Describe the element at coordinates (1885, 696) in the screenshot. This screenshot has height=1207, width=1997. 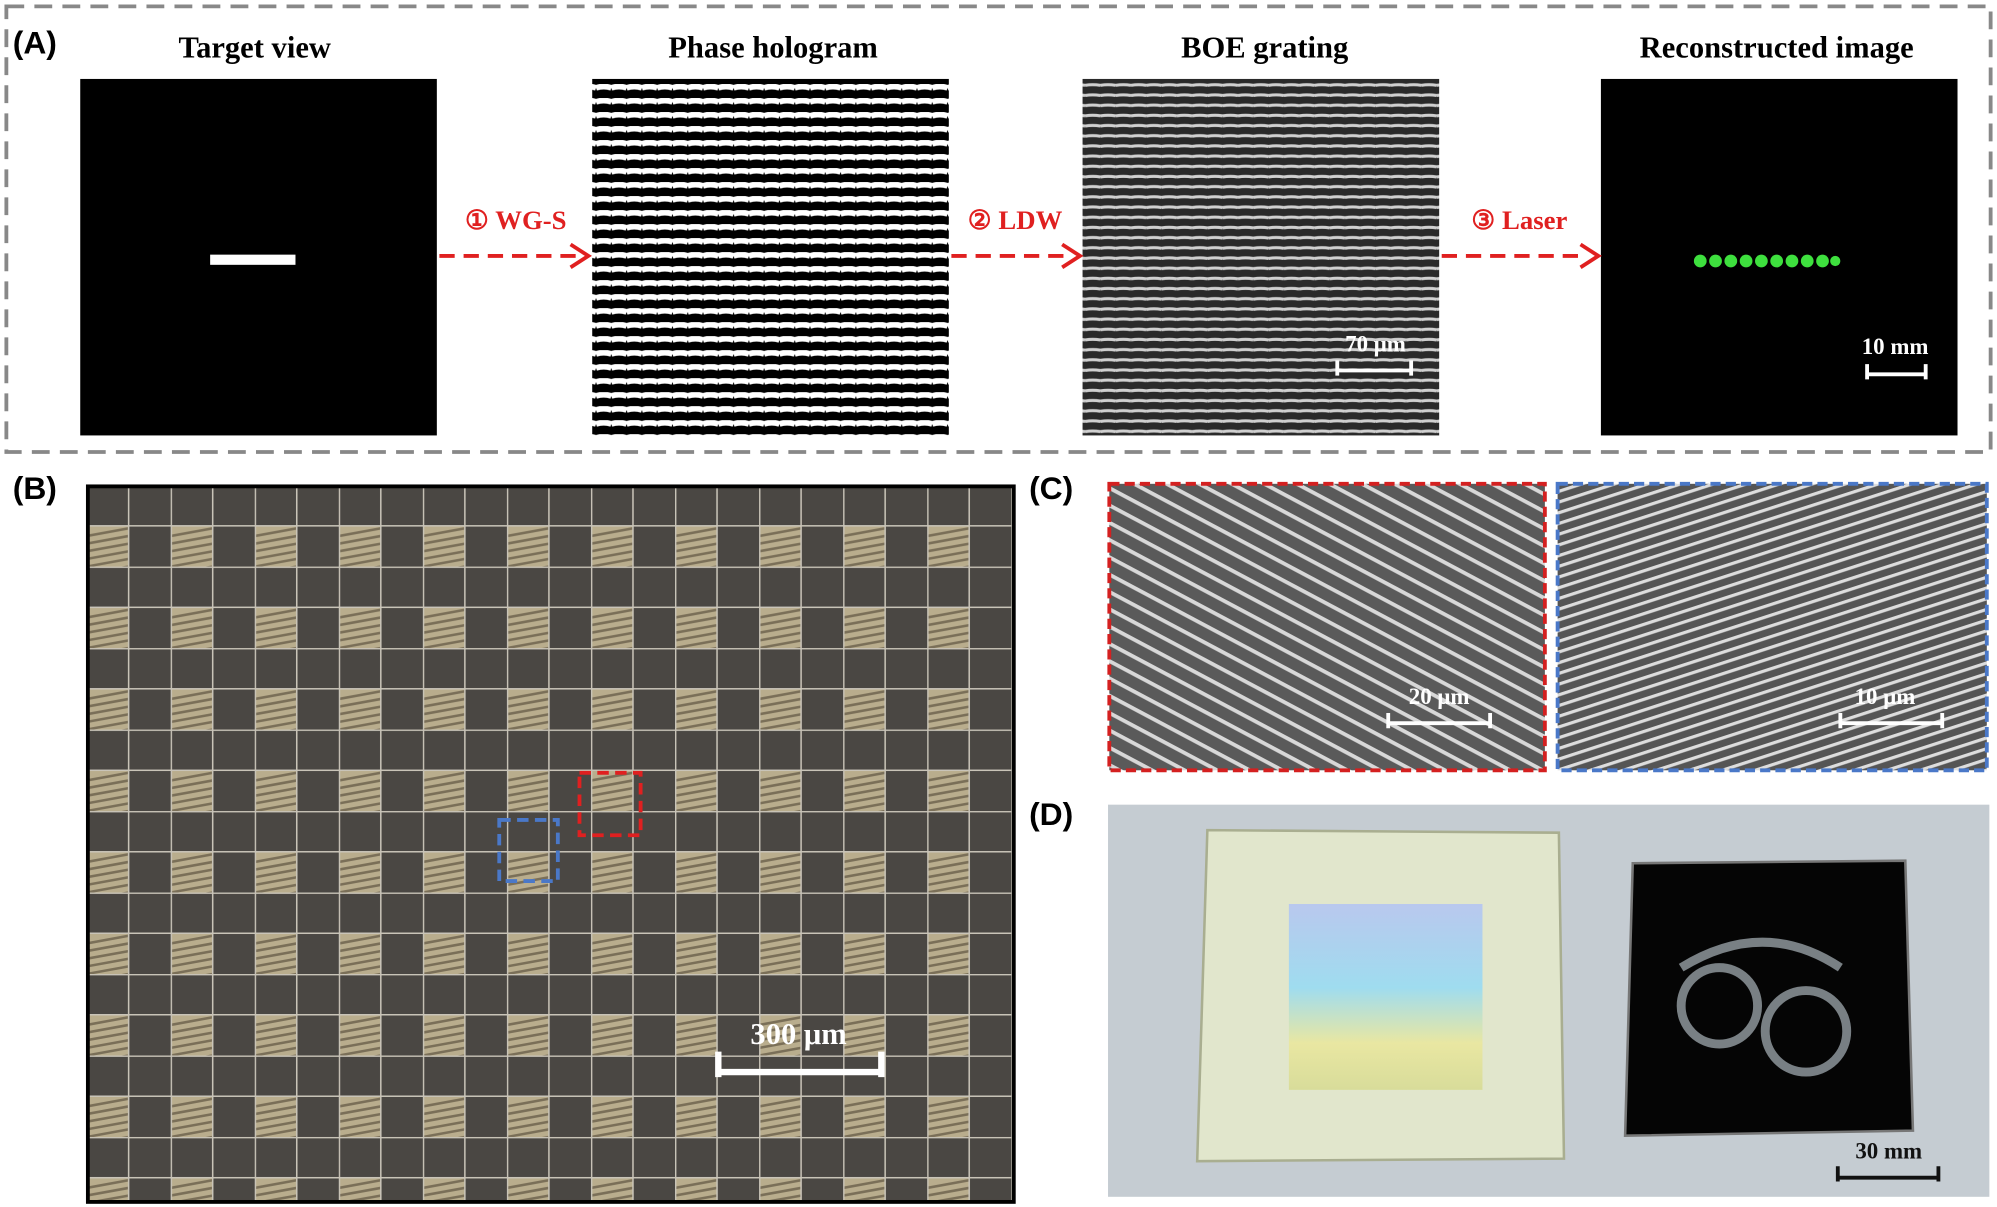
I see `scale-label: 10 μm` at that location.